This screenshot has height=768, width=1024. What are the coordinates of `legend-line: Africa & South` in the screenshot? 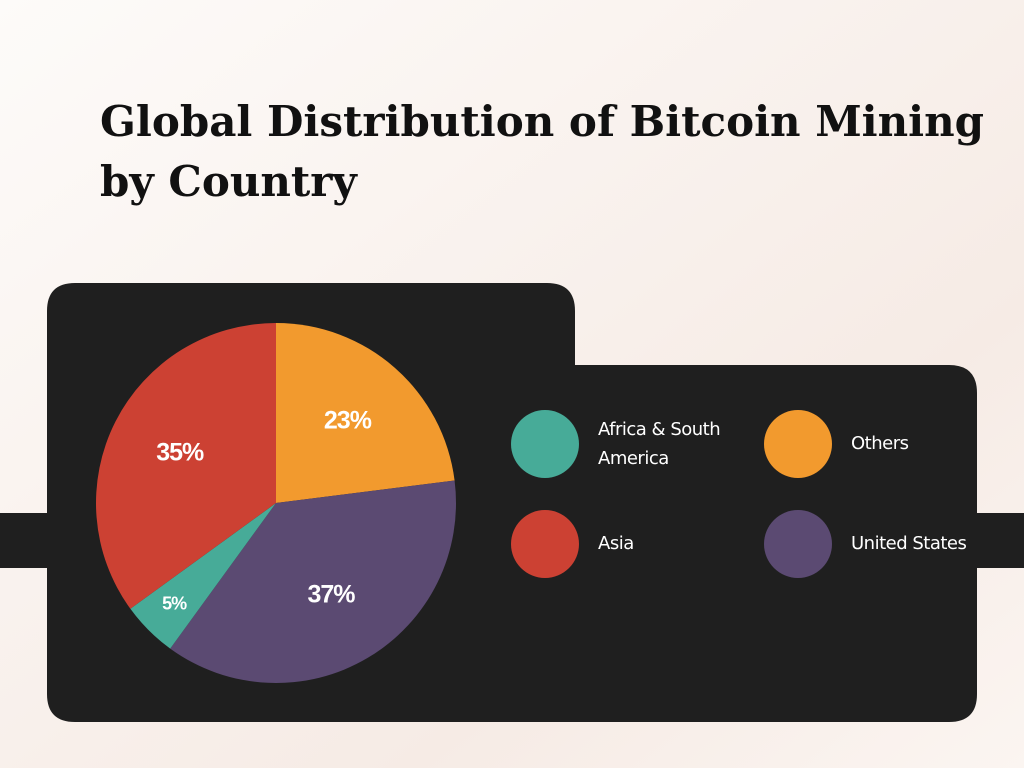 It's located at (659, 429).